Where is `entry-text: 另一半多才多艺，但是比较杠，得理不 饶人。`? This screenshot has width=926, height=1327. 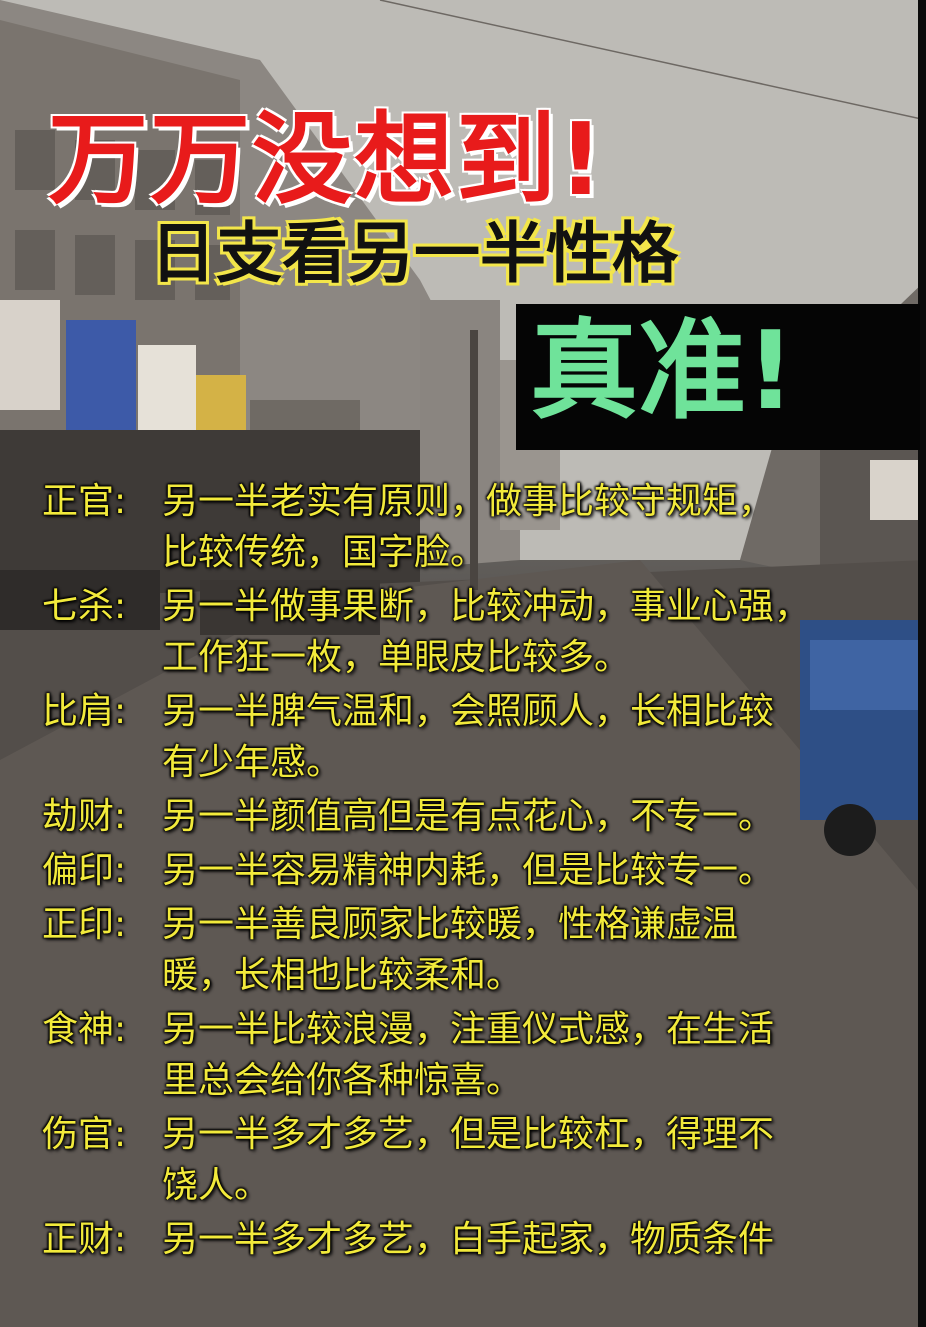 entry-text: 另一半多才多艺，但是比较杠，得理不 饶人。 is located at coordinates (468, 1160).